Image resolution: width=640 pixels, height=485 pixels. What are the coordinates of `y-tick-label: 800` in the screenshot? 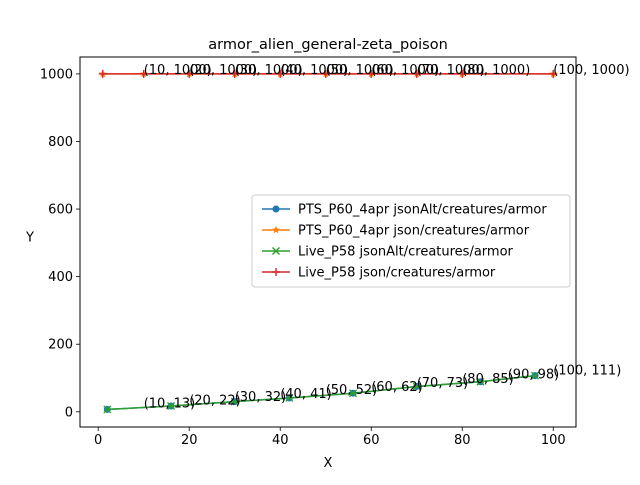 It's located at (60, 142).